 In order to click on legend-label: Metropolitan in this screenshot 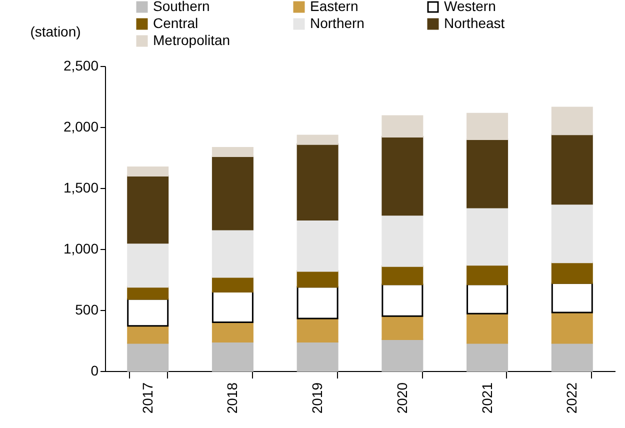, I will do `click(191, 40)`.